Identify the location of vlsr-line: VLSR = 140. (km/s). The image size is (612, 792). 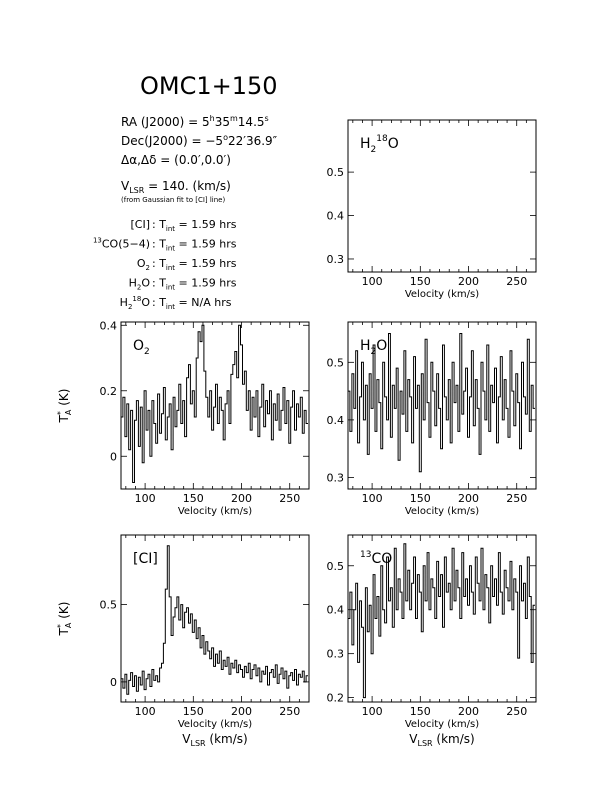
(176, 187).